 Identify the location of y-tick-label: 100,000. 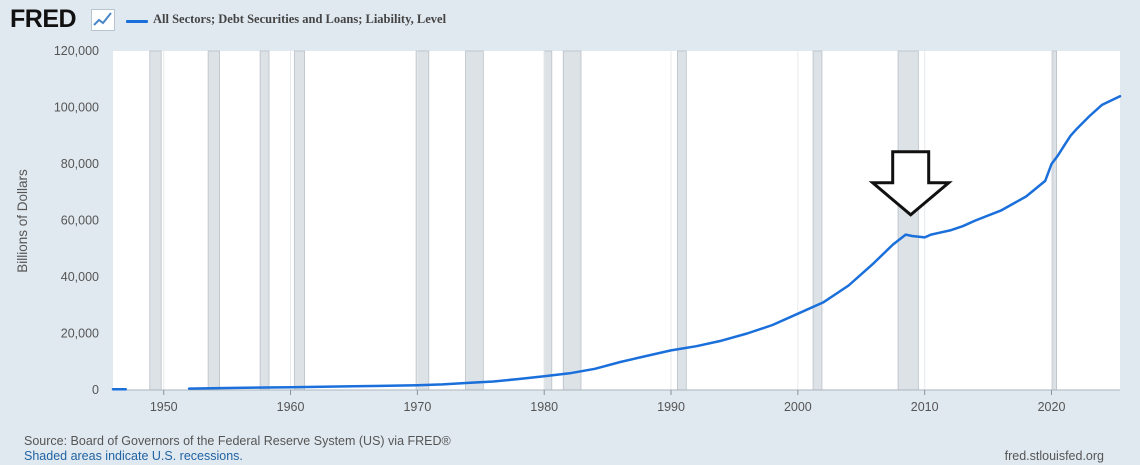
(76, 108).